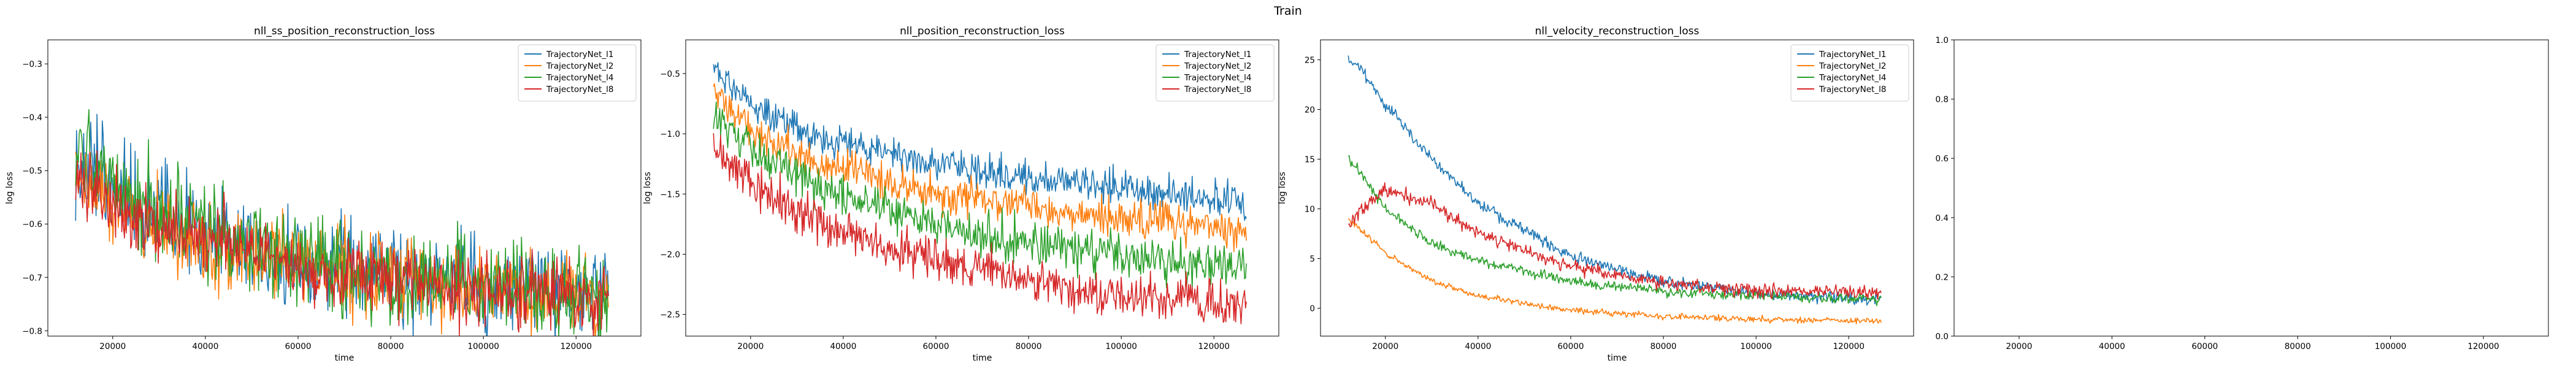  I want to click on y-tick-label: 1.0, so click(1942, 40).